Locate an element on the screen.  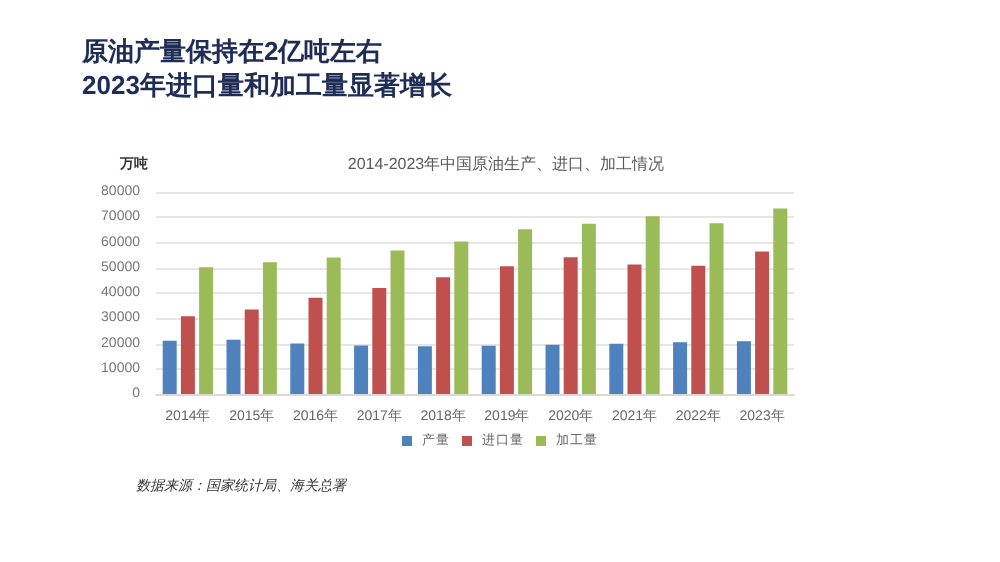
chart-title: 原油产量保持在2亿吨左右 2023年进口量和加工量显著增长 is located at coordinates (267, 68).